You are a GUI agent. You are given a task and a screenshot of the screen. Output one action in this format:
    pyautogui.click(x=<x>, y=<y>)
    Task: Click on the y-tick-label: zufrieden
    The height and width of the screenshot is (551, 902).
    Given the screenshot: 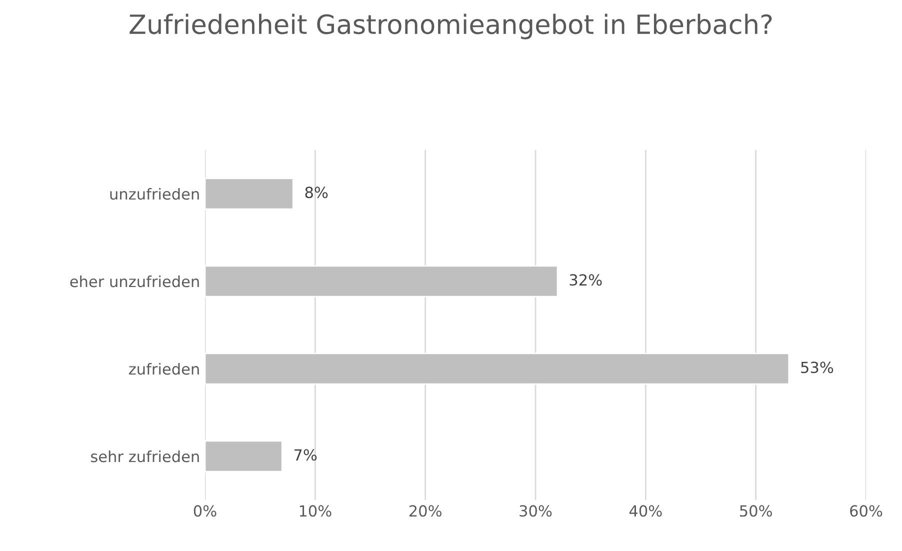 What is the action you would take?
    pyautogui.click(x=164, y=368)
    